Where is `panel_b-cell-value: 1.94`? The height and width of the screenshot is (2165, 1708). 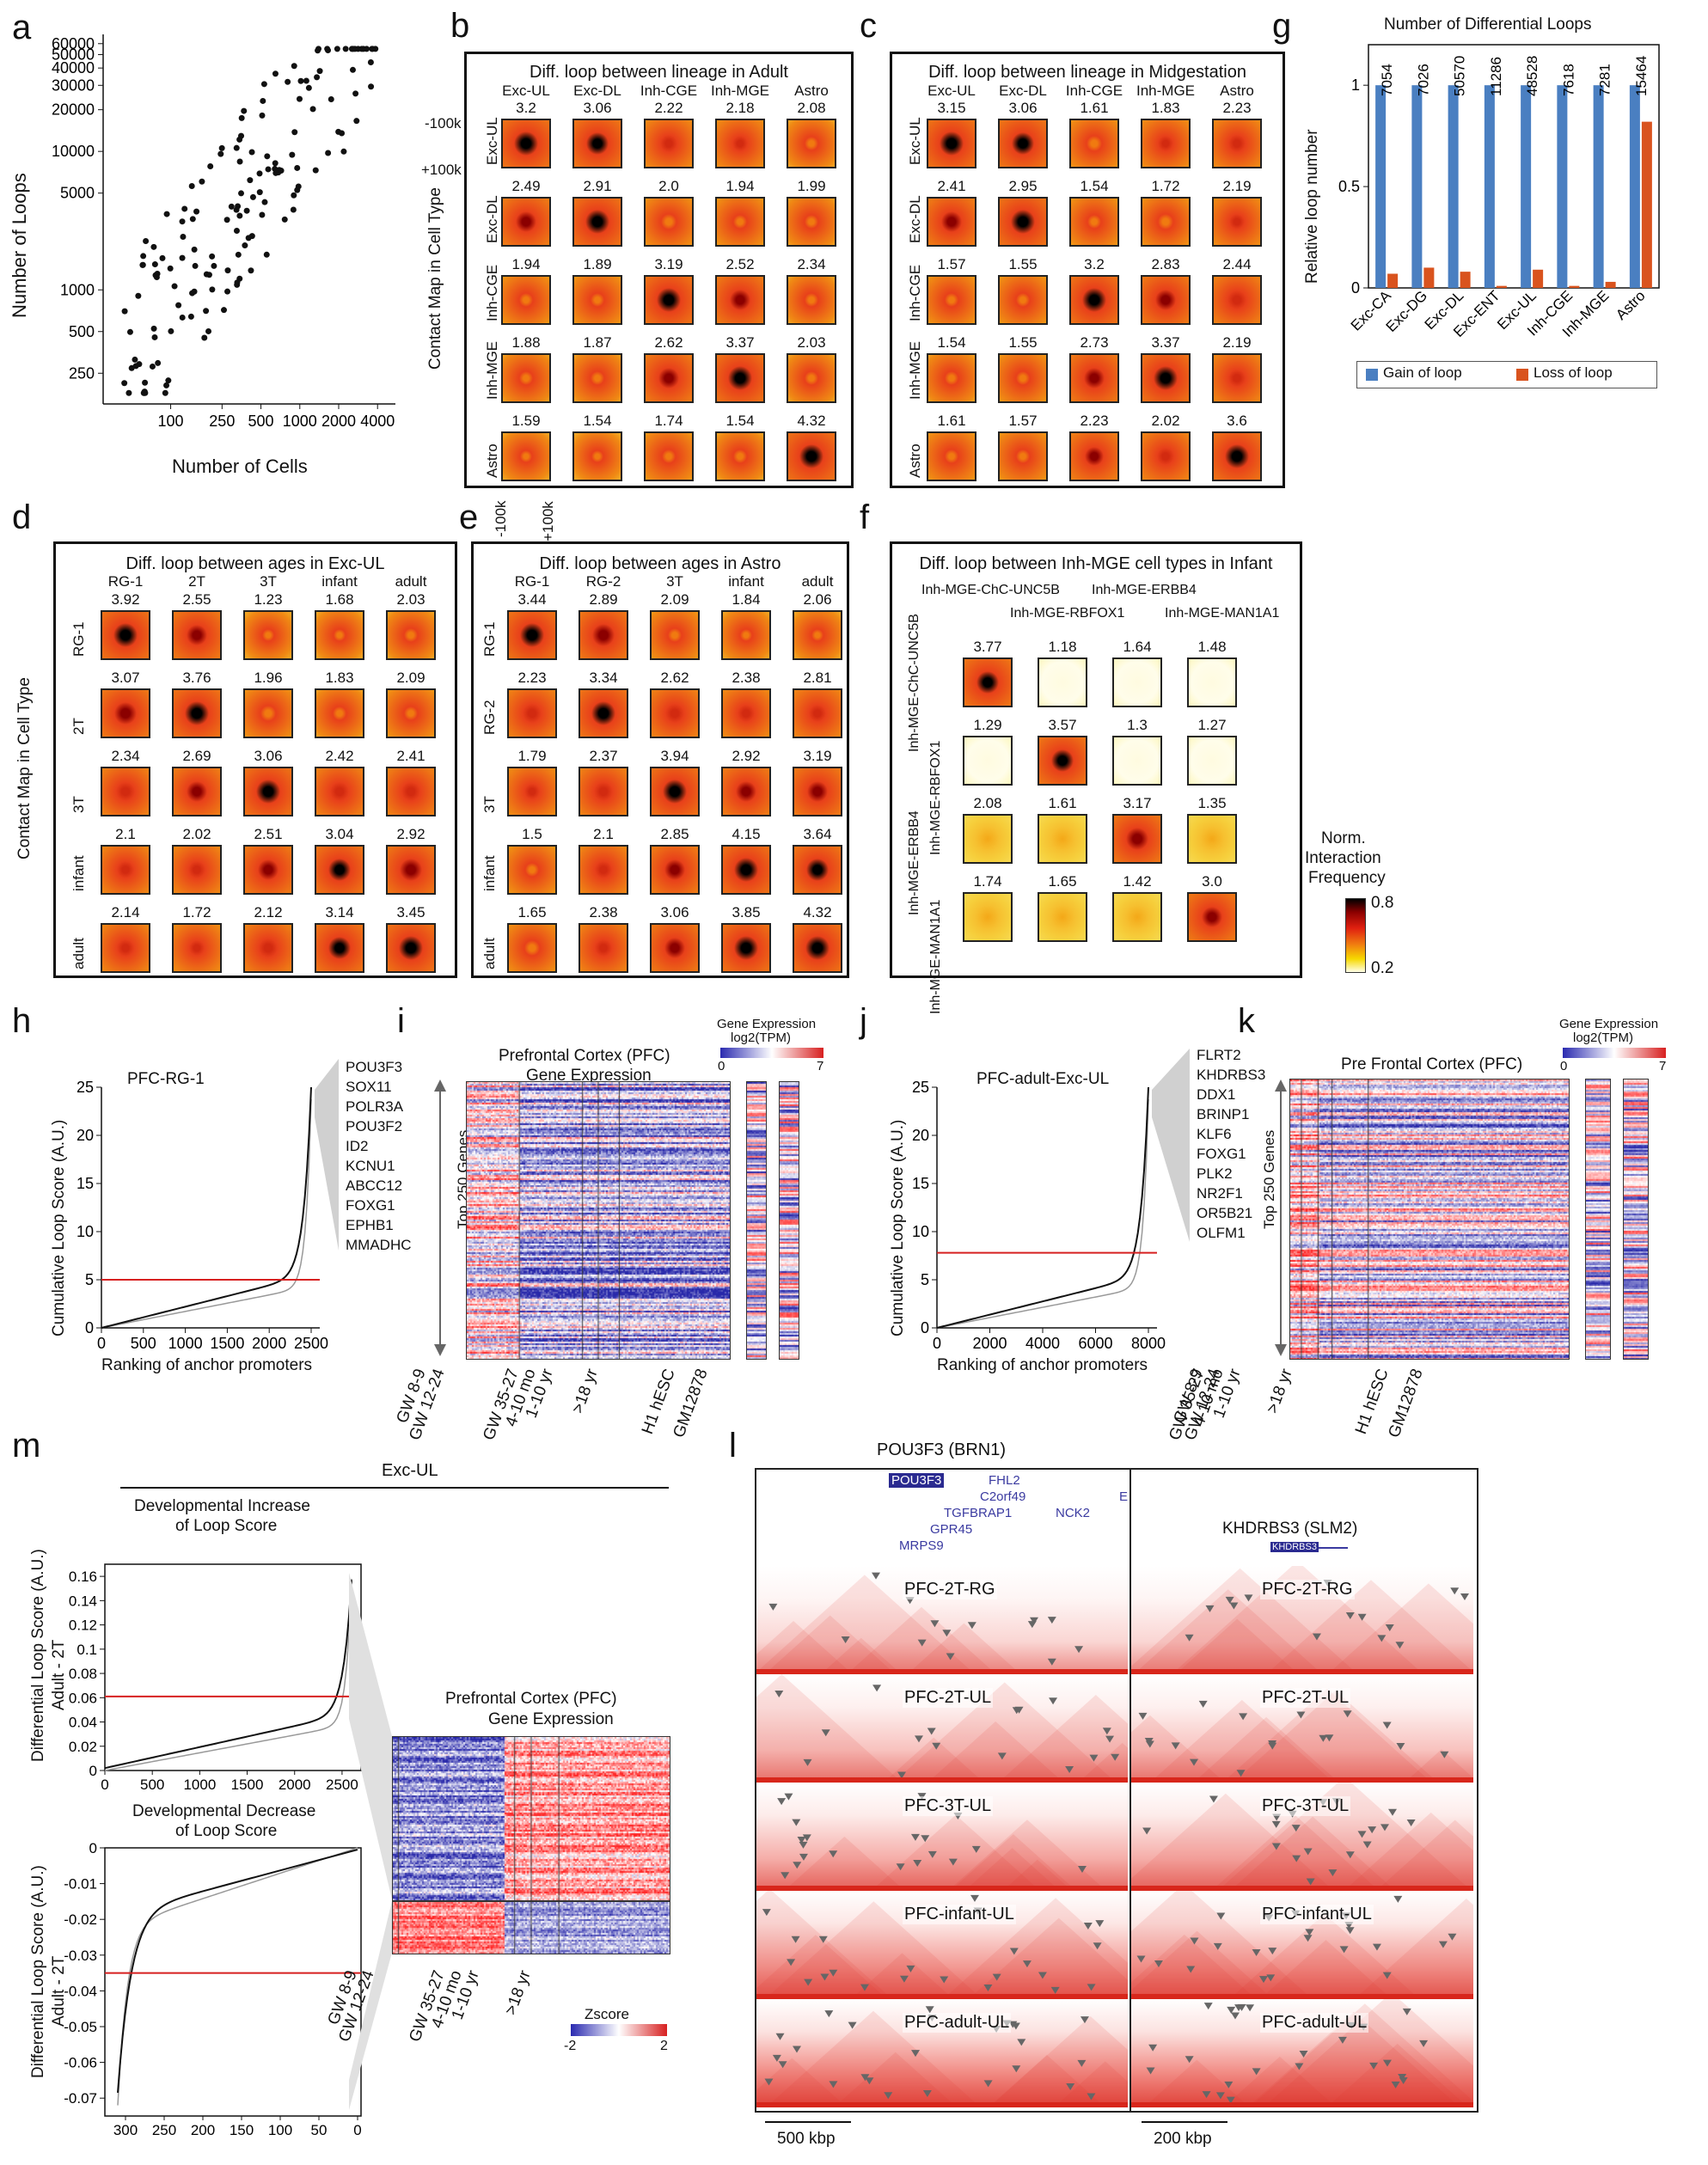 panel_b-cell-value: 1.94 is located at coordinates (740, 186).